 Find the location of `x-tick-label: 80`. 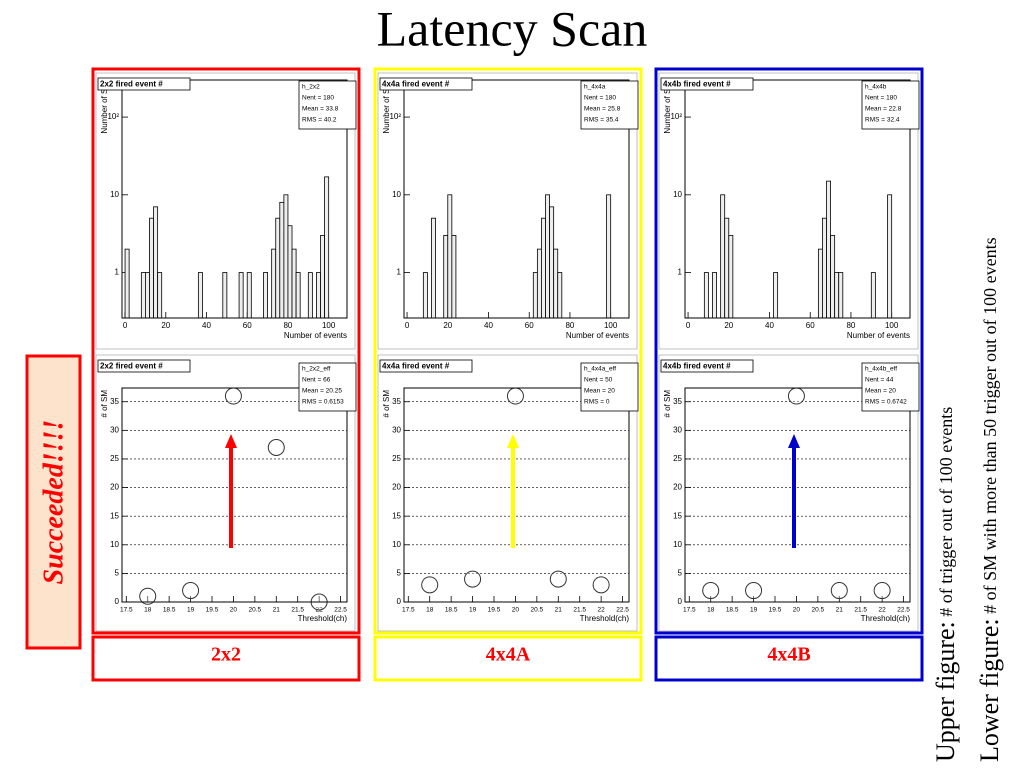

x-tick-label: 80 is located at coordinates (850, 325).